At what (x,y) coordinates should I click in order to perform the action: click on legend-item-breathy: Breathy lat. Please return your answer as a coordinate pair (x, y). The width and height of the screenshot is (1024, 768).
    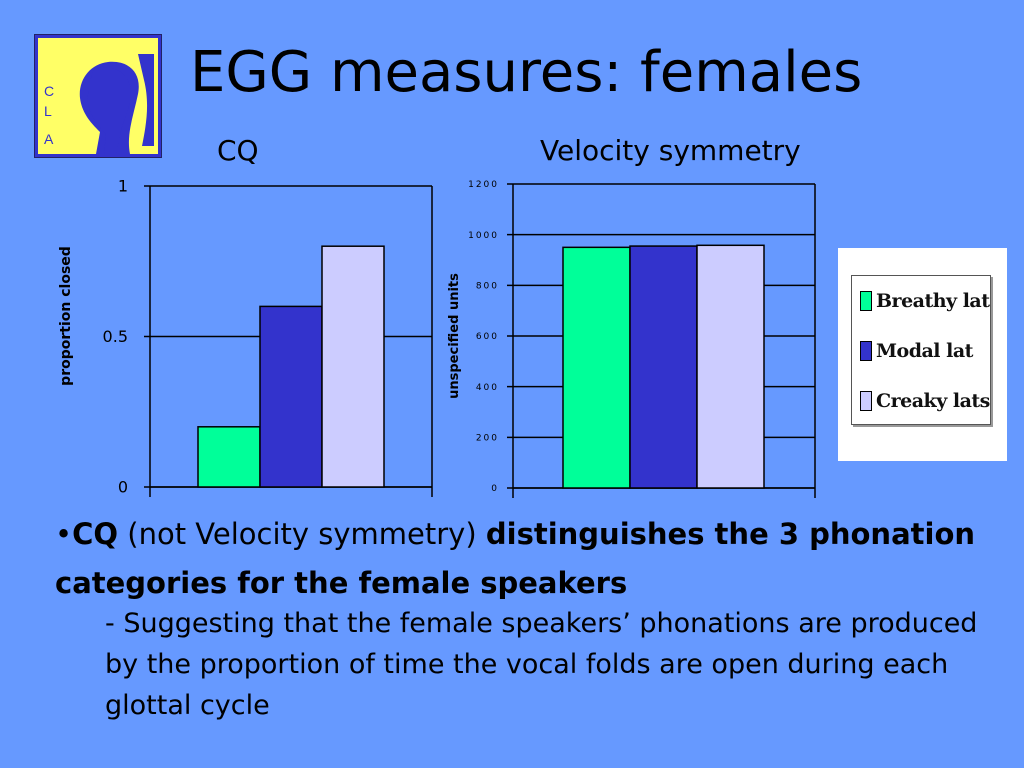
    Looking at the image, I should click on (925, 301).